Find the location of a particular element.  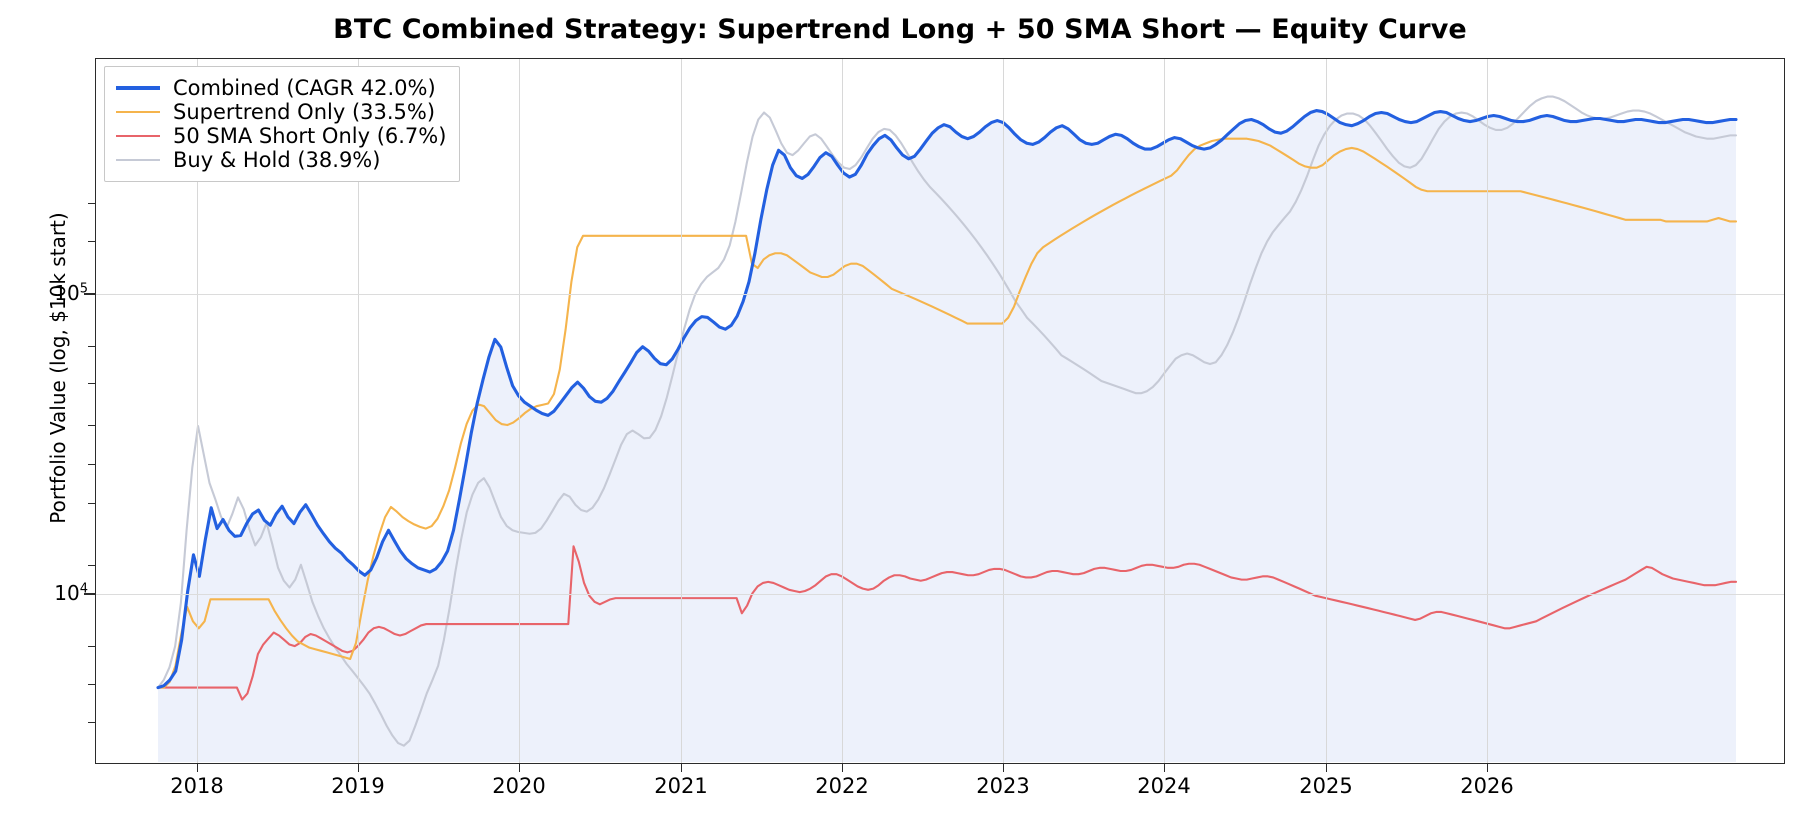

x-tick-label-2026: 2026 is located at coordinates (1487, 786).